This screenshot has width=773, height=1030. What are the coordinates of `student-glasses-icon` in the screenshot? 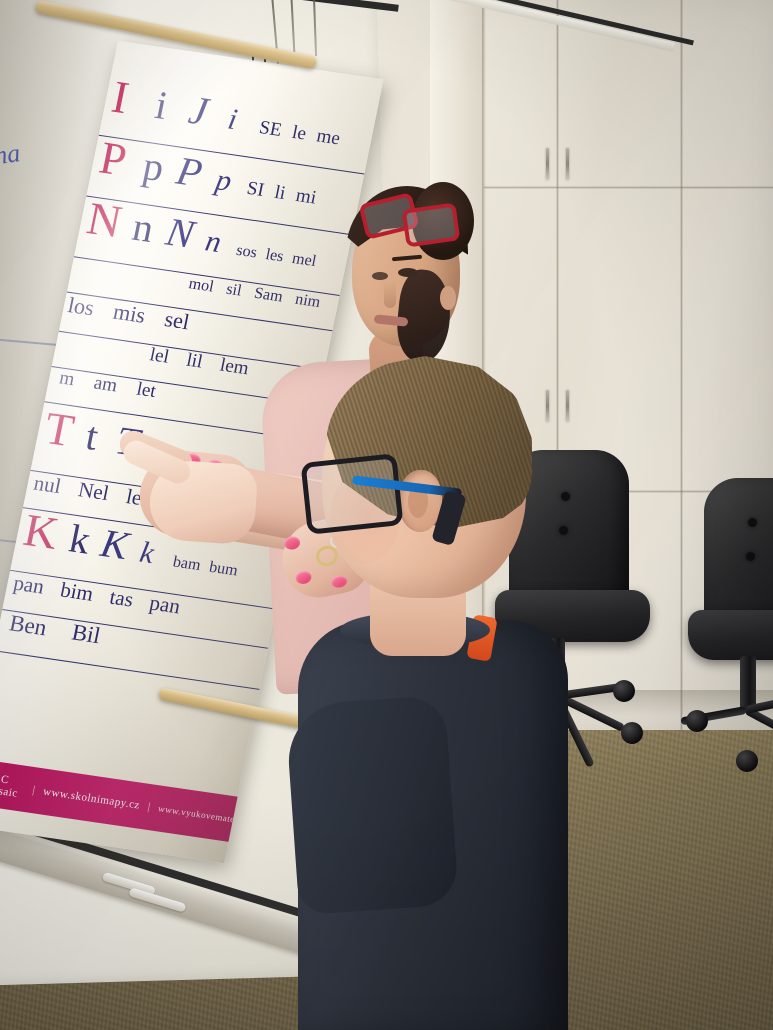 It's located at (352, 494).